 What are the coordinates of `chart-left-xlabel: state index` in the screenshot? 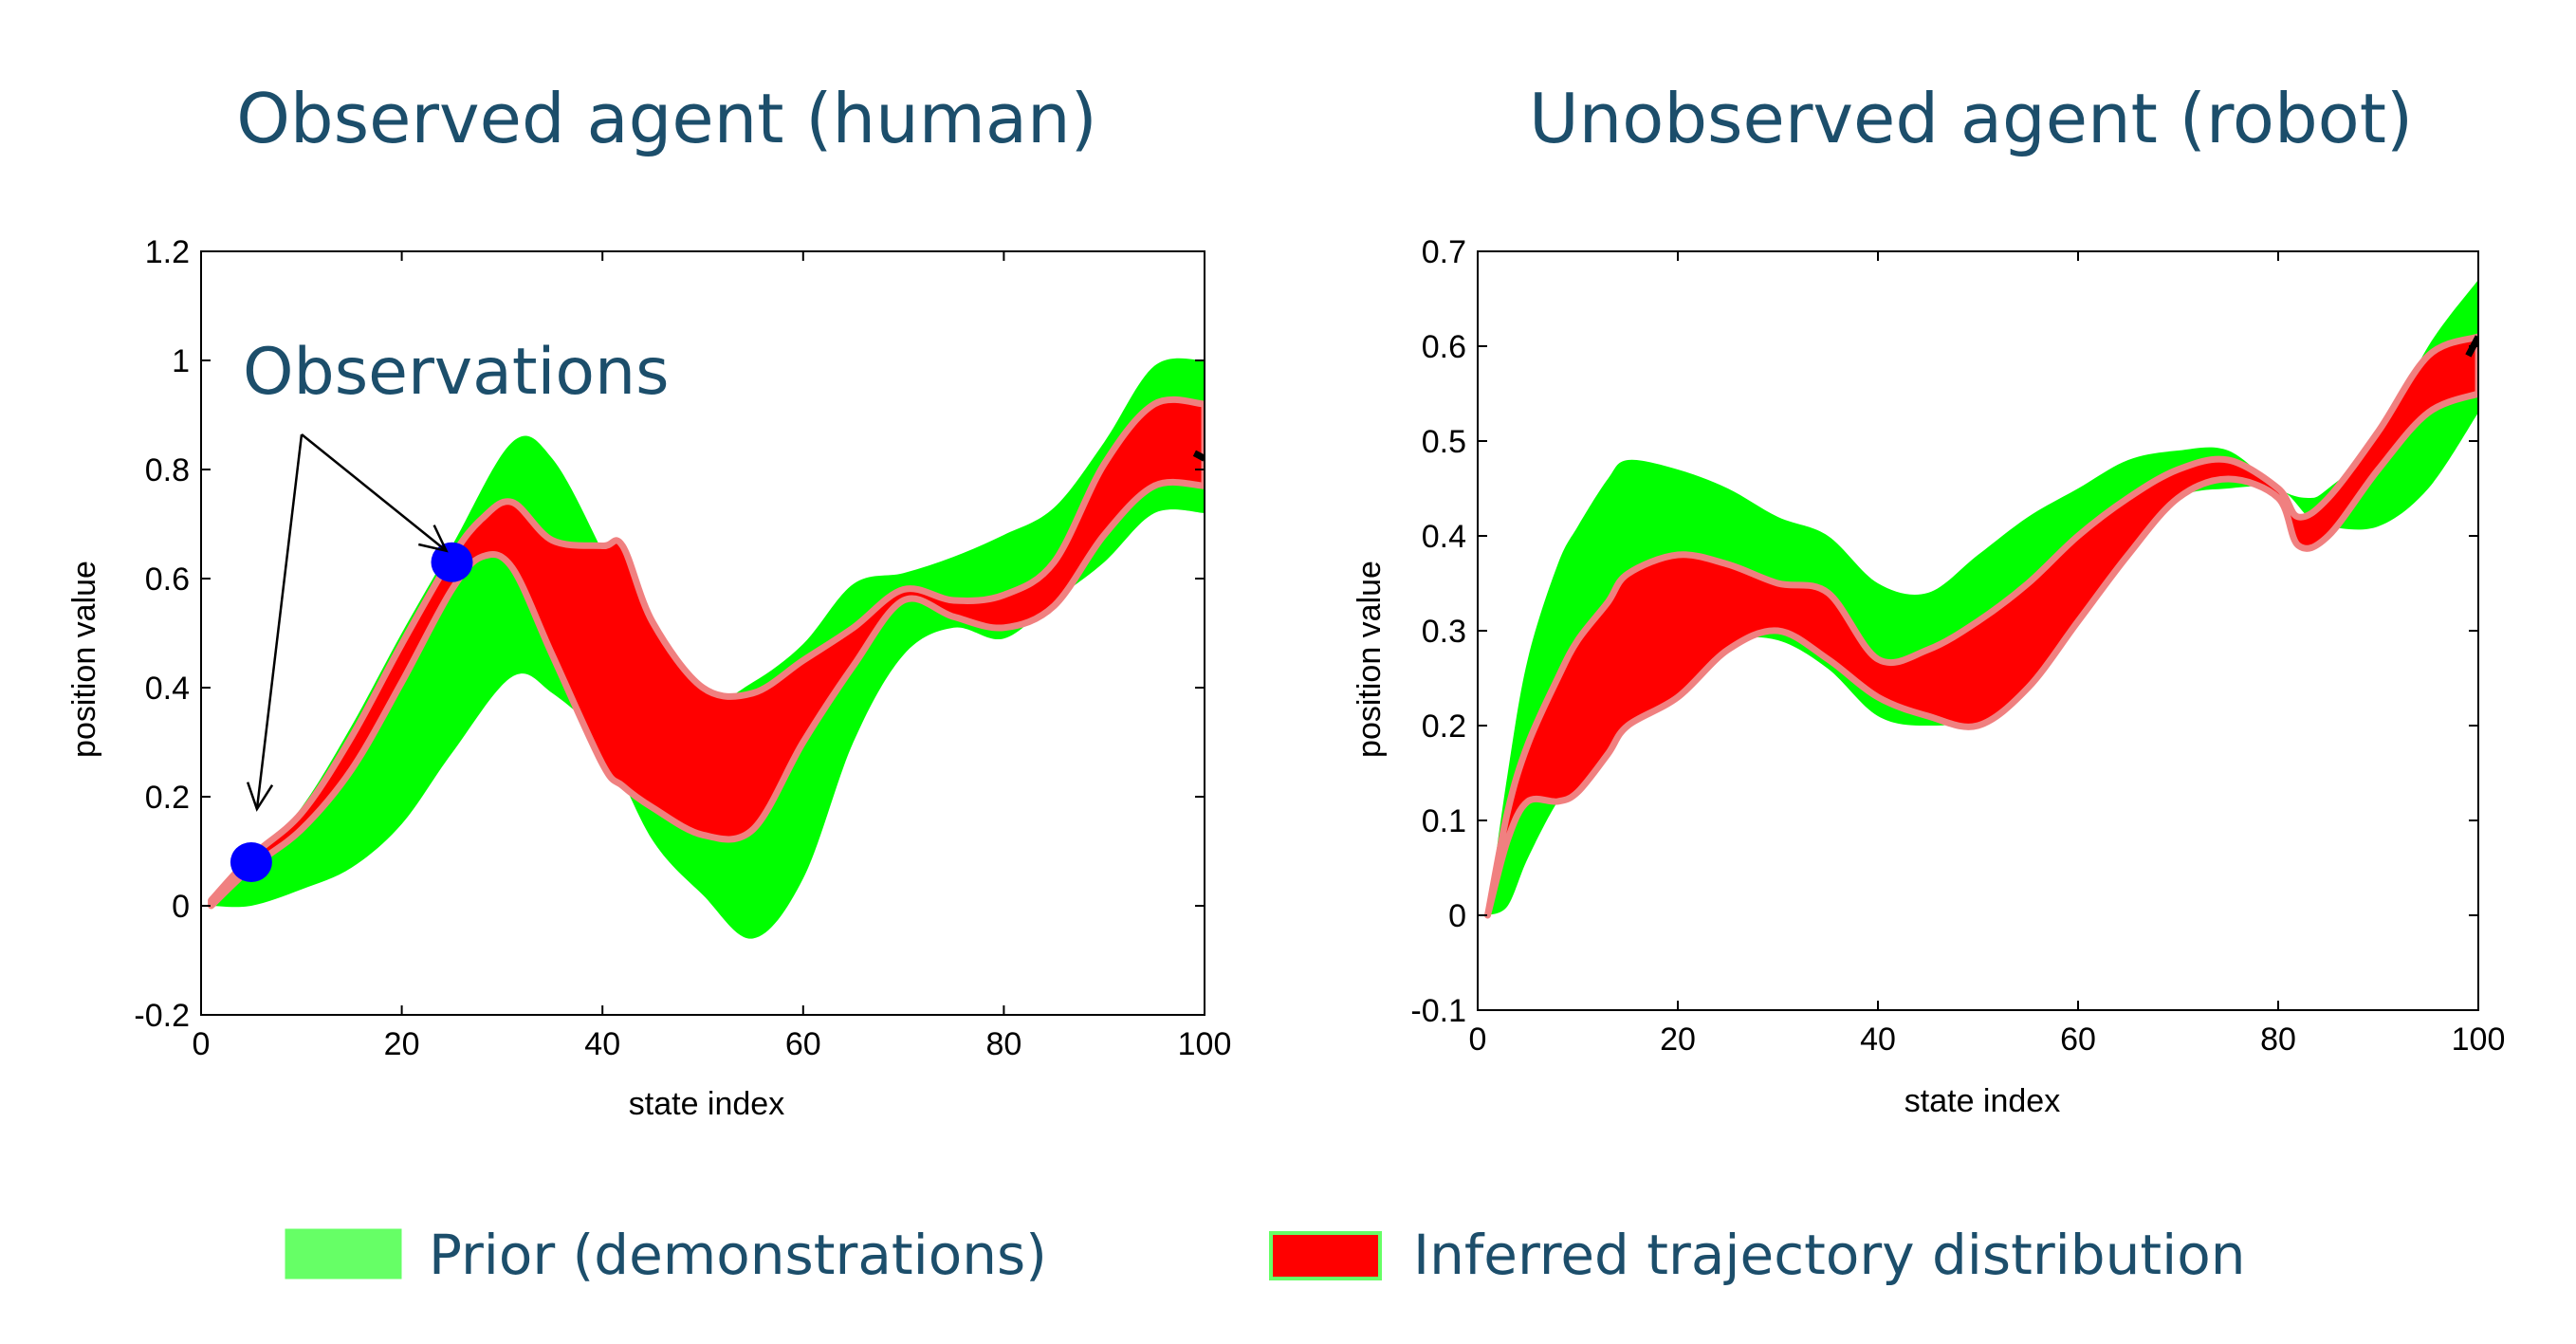 It's located at (706, 1104).